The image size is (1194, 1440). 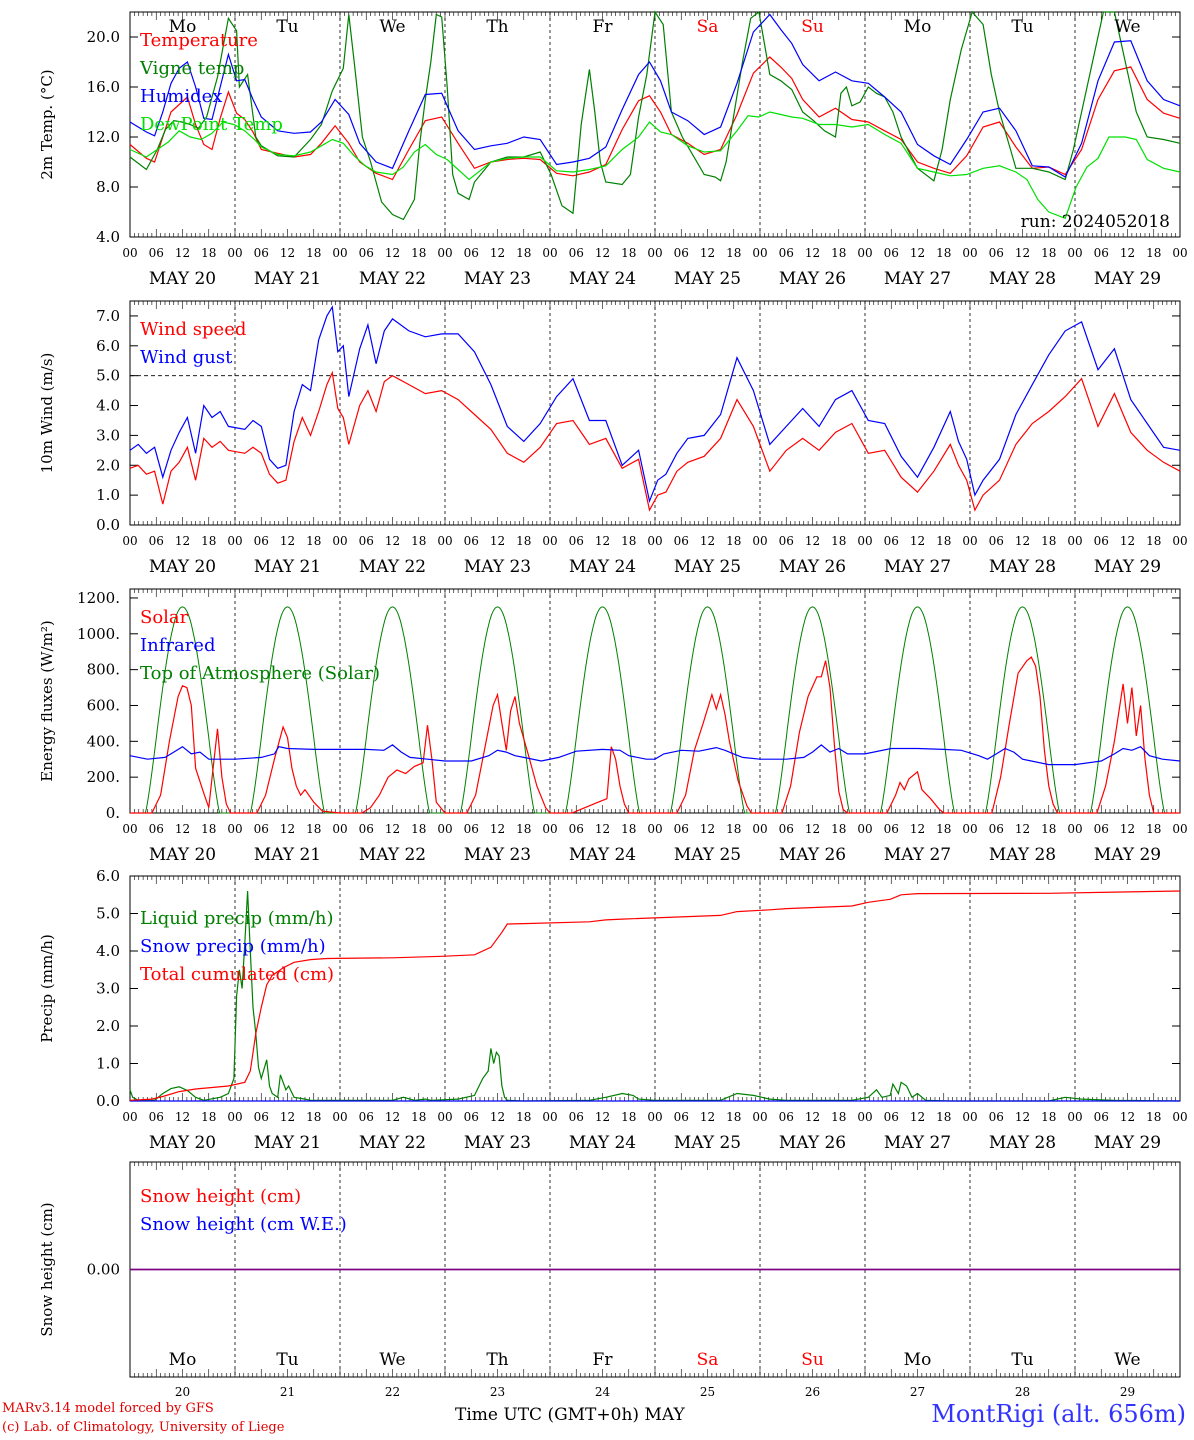 What do you see at coordinates (812, 1143) in the screenshot?
I see `date-label: MAY 26` at bounding box center [812, 1143].